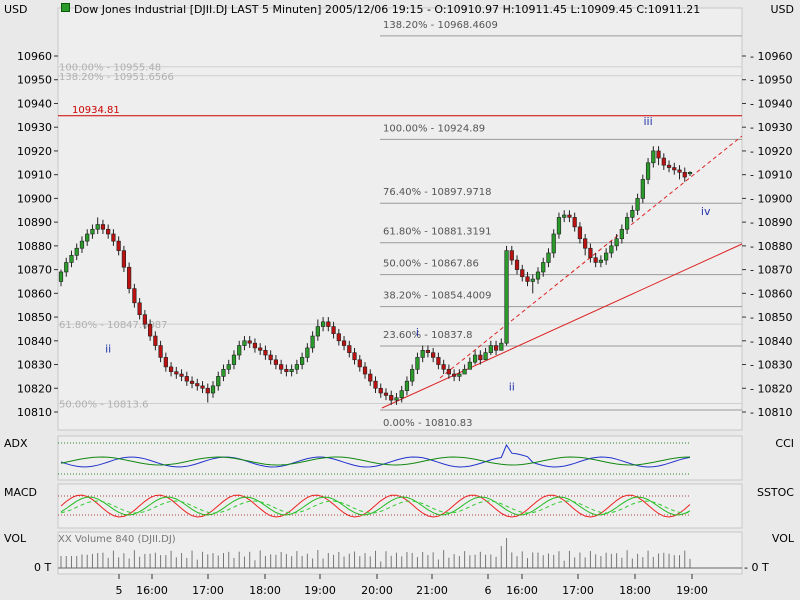 The width and height of the screenshot is (800, 600). What do you see at coordinates (488, 590) in the screenshot?
I see `x-tick-label: 6` at bounding box center [488, 590].